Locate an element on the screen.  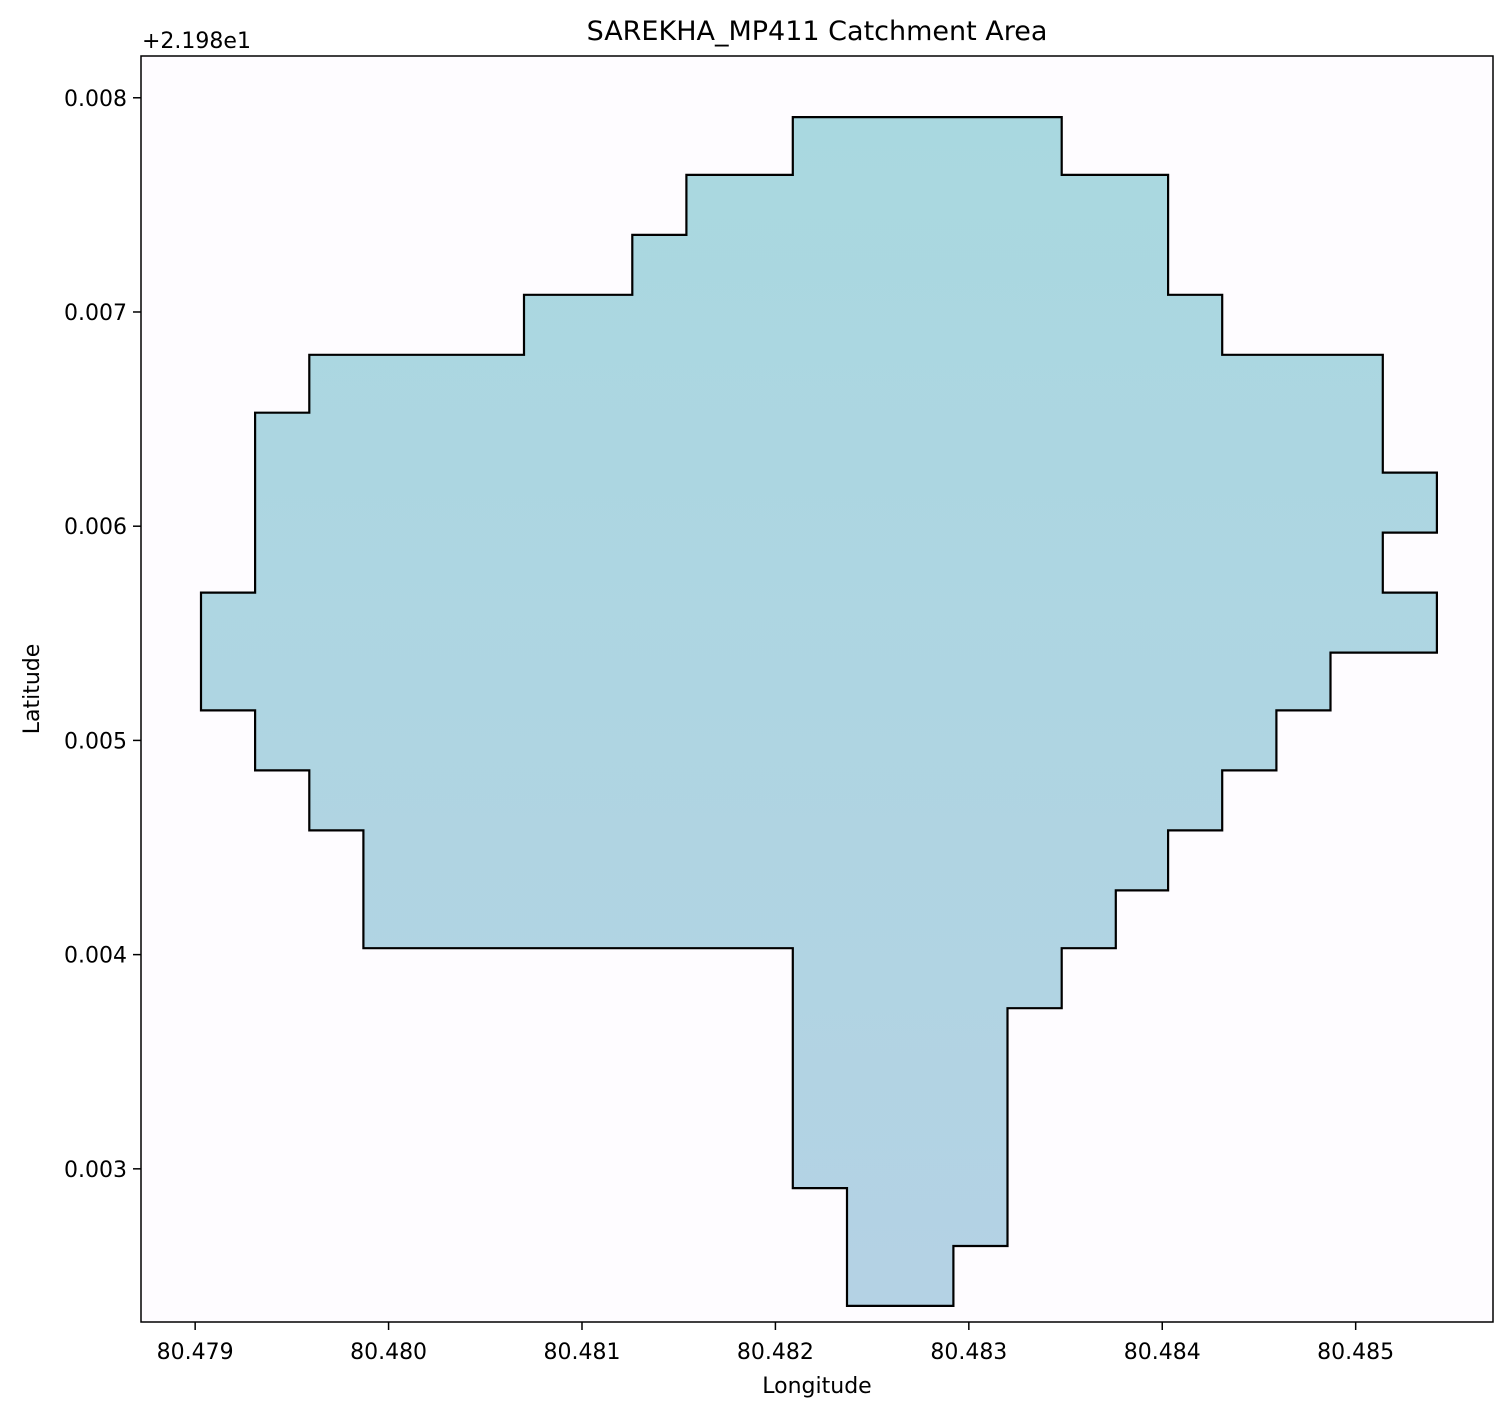
x-tick-label: 80.484 is located at coordinates (1162, 1352).